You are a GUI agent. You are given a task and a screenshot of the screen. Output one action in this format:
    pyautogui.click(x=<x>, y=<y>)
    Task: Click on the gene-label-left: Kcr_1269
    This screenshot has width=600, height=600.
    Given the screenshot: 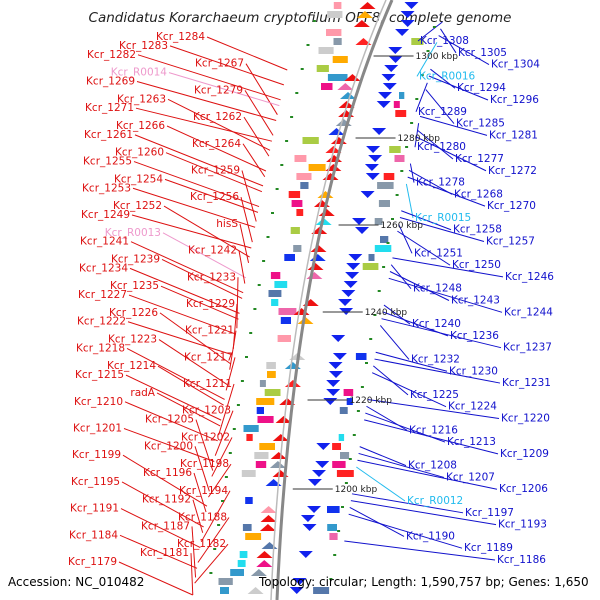 What is the action you would take?
    pyautogui.click(x=110, y=81)
    